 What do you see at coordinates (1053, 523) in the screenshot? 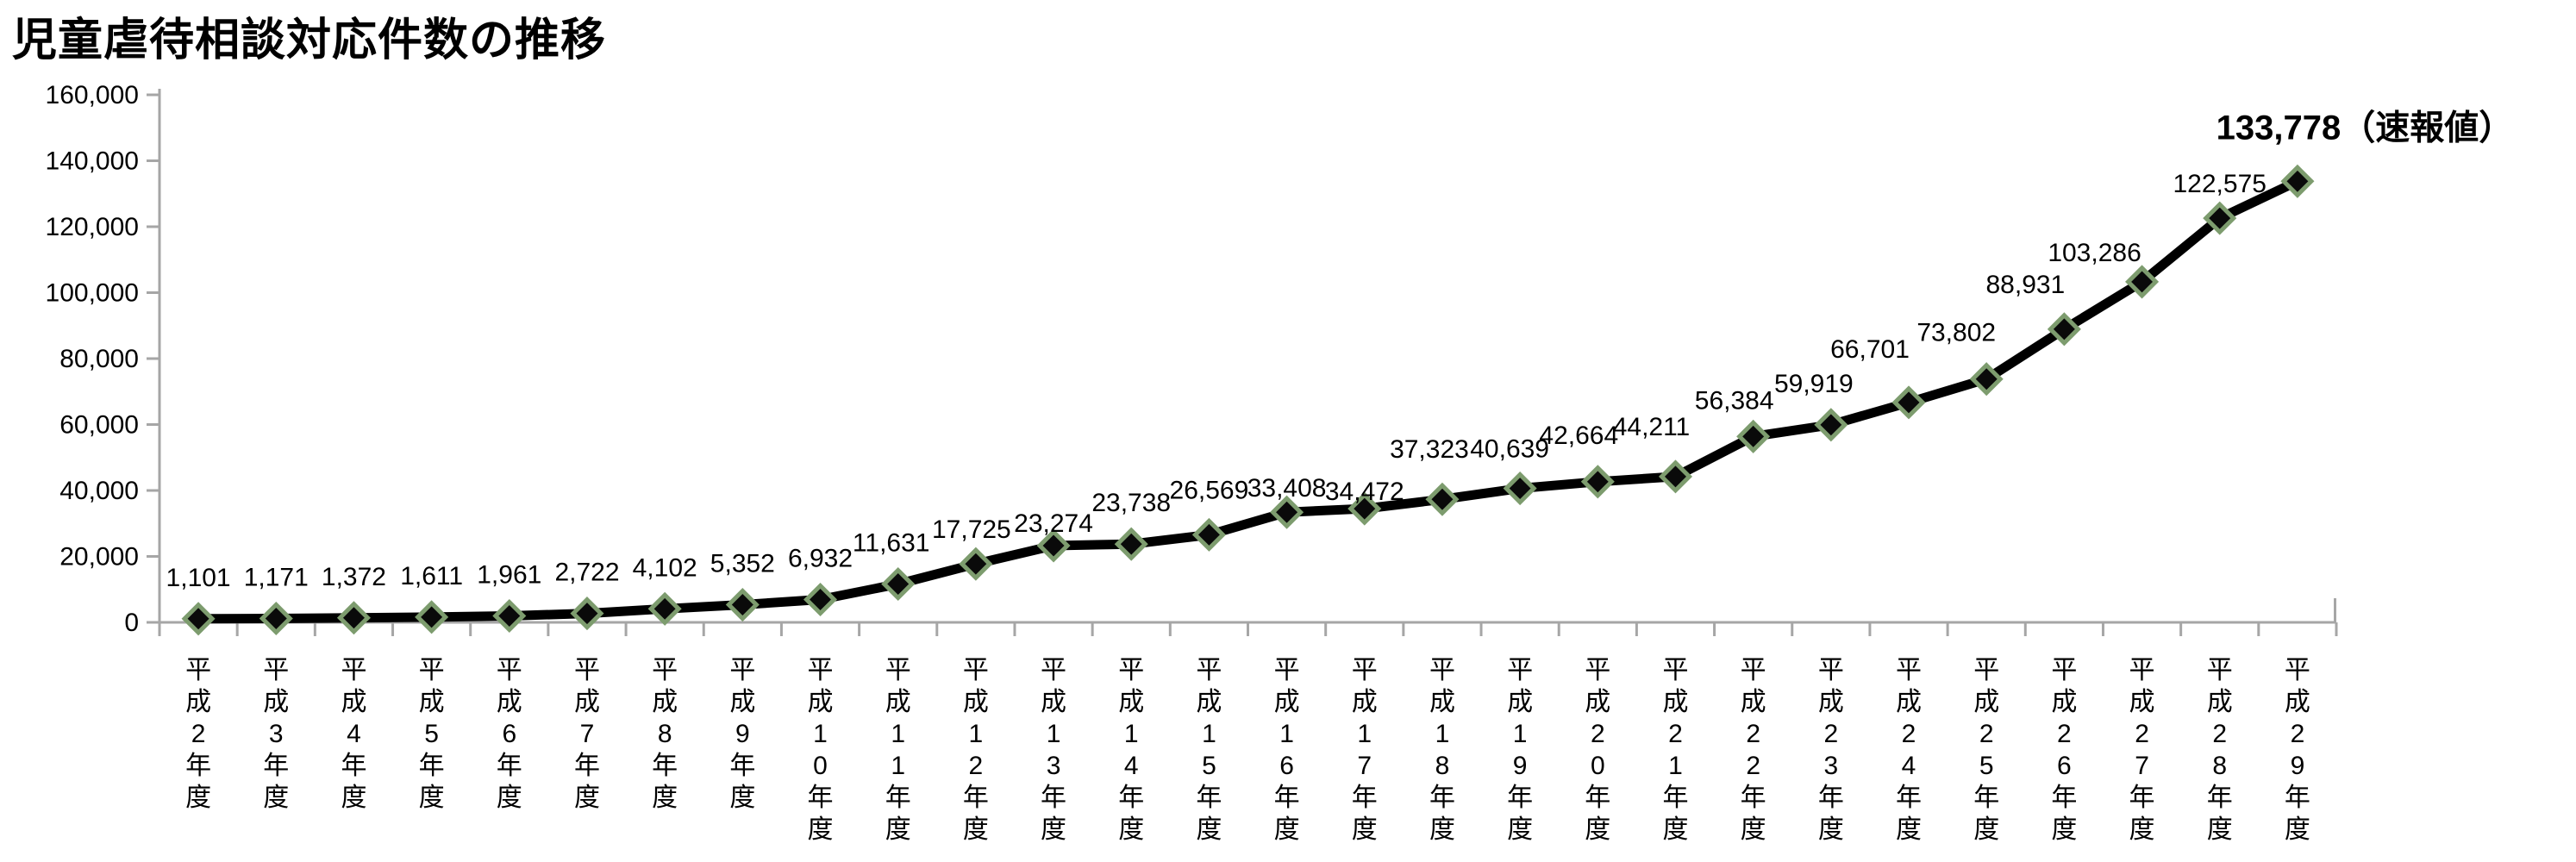
I see `data-label: 23,274` at bounding box center [1053, 523].